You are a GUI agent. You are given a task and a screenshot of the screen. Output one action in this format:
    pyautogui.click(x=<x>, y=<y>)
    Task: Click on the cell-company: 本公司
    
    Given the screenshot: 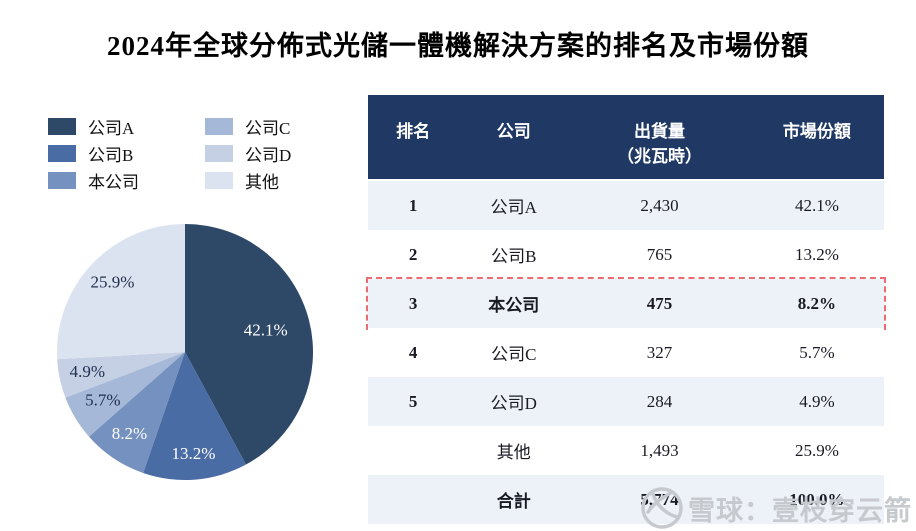 What is the action you would take?
    pyautogui.click(x=514, y=305)
    